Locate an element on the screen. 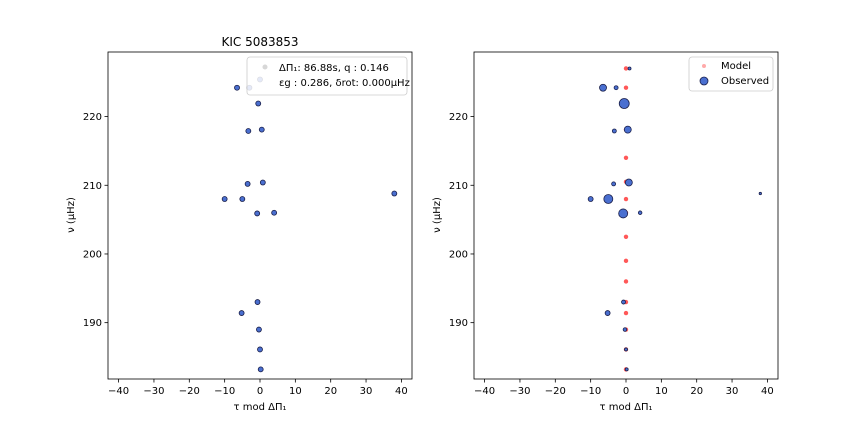 The width and height of the screenshot is (864, 432). left-x-axis-label: τ mod ΔΠ₁ is located at coordinates (260, 407).